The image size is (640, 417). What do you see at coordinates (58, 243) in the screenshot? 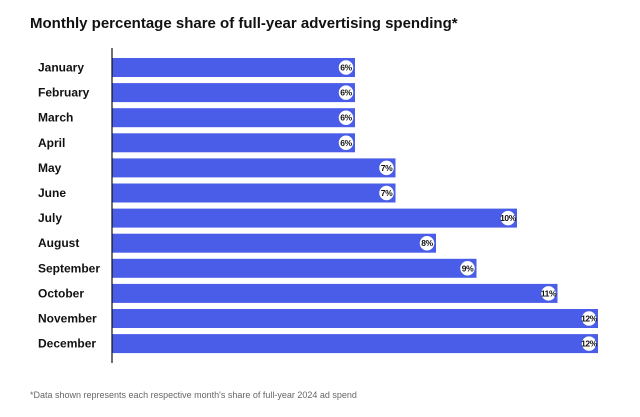
I see `category-label: August` at bounding box center [58, 243].